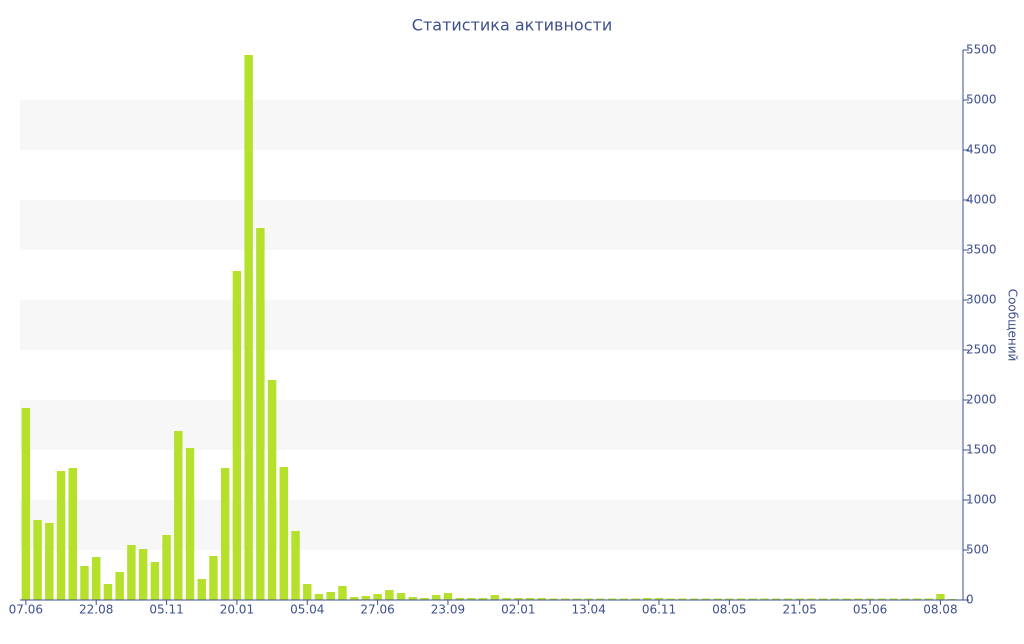  I want to click on y-tick-label: 5000, so click(981, 100).